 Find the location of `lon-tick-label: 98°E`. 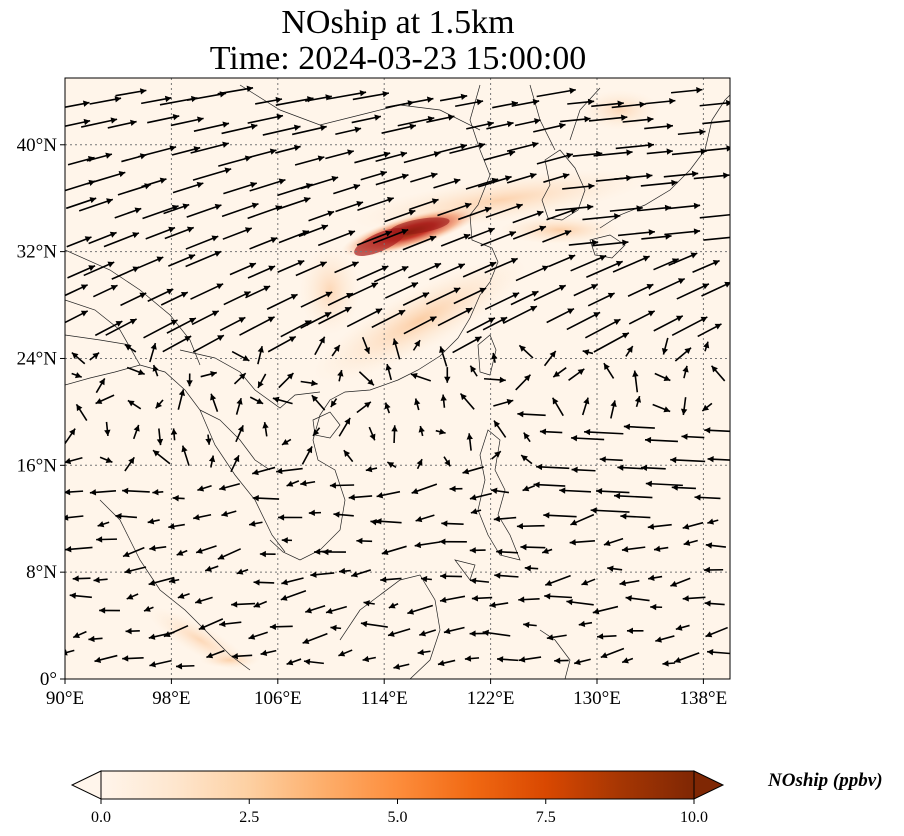

lon-tick-label: 98°E is located at coordinates (171, 698).